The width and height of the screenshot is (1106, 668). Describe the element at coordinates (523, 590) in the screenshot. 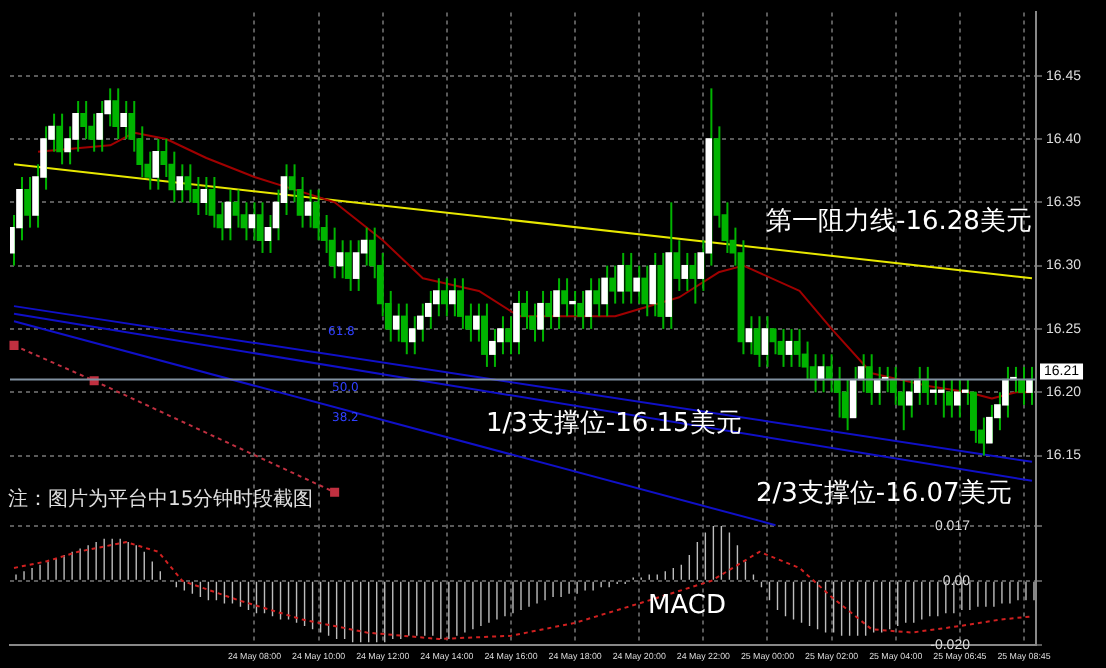

I see `line-series` at that location.